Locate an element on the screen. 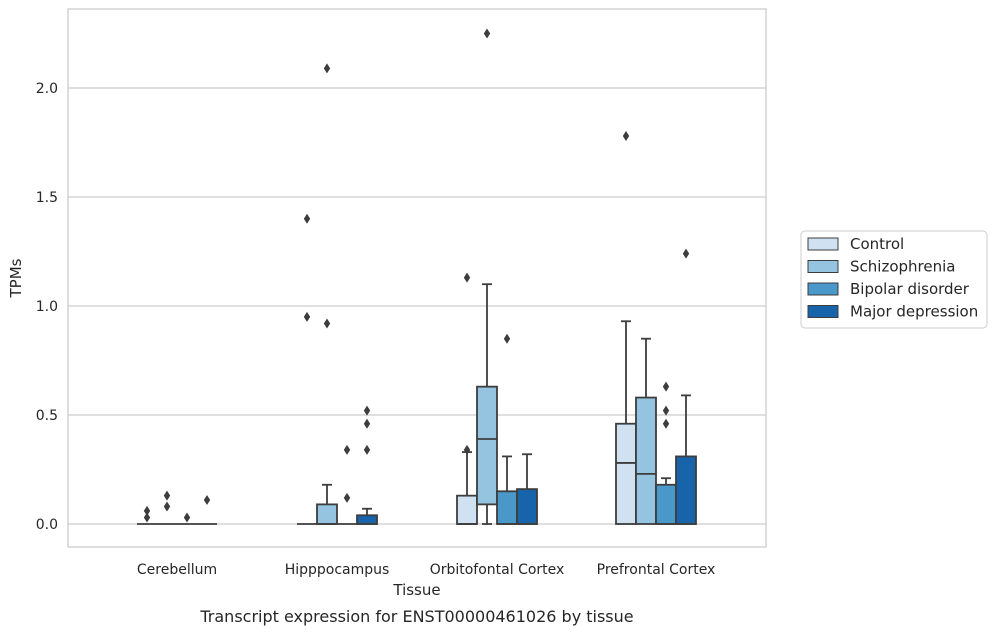 This screenshot has width=997, height=634. x-tick-label: Hipppocampus is located at coordinates (337, 570).